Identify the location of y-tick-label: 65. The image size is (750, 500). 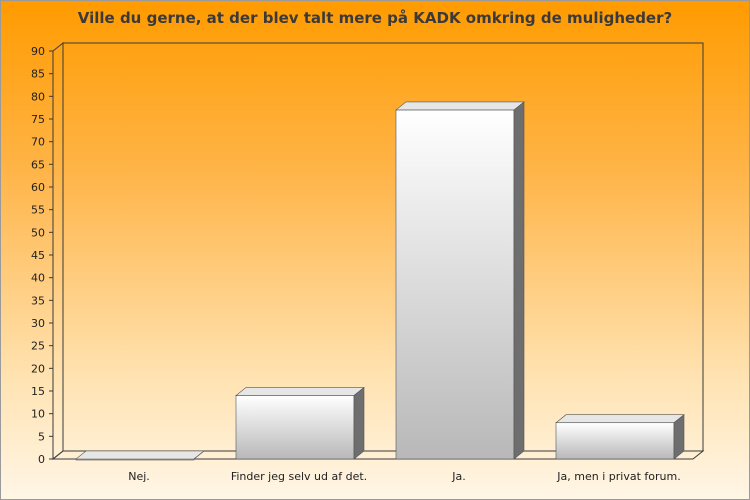
(38, 164).